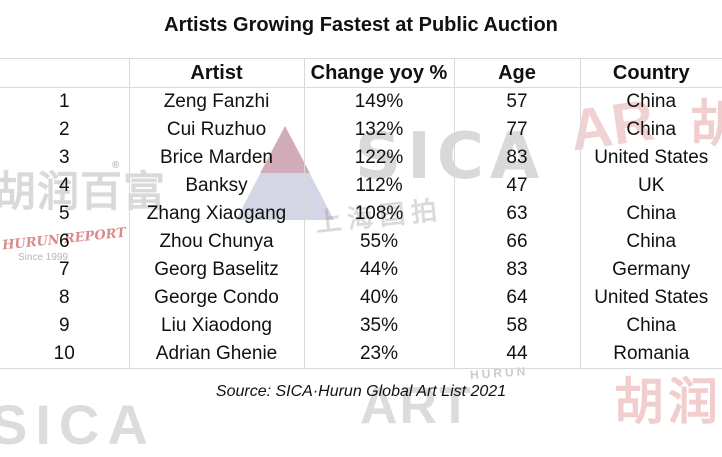 The height and width of the screenshot is (457, 722). I want to click on rank-cell: 3, so click(65, 158).